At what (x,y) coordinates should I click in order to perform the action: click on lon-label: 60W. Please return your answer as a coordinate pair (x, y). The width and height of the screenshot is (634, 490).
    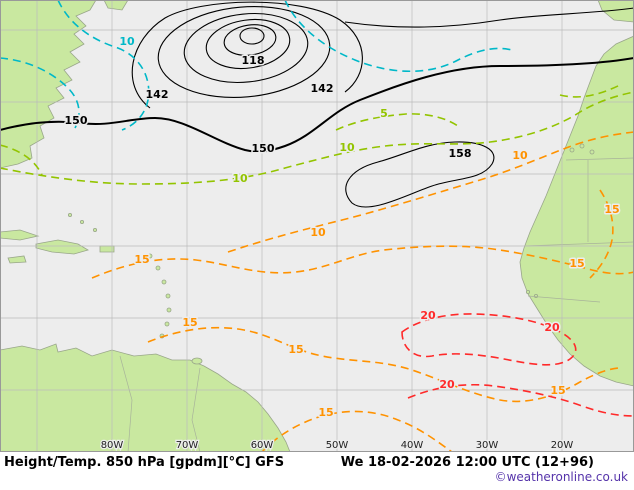
    Looking at the image, I should click on (262, 445).